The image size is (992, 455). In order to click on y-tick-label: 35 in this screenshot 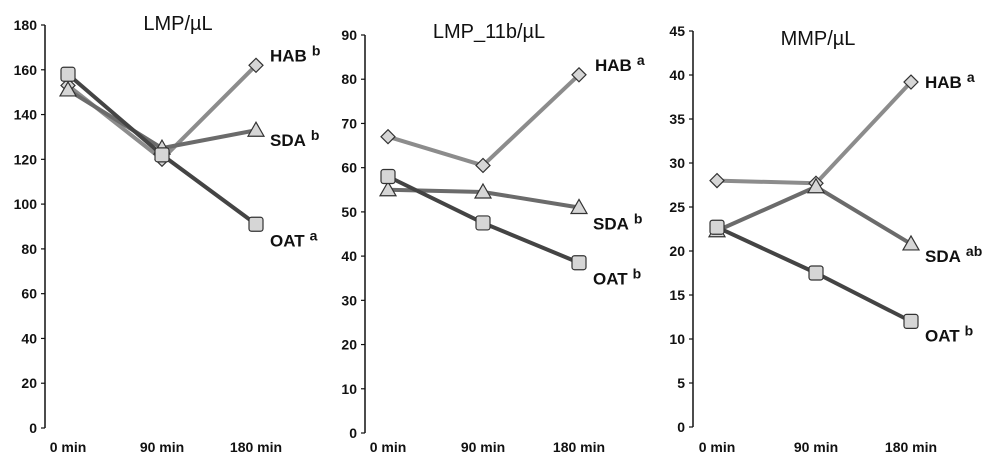, I will do `click(677, 119)`.